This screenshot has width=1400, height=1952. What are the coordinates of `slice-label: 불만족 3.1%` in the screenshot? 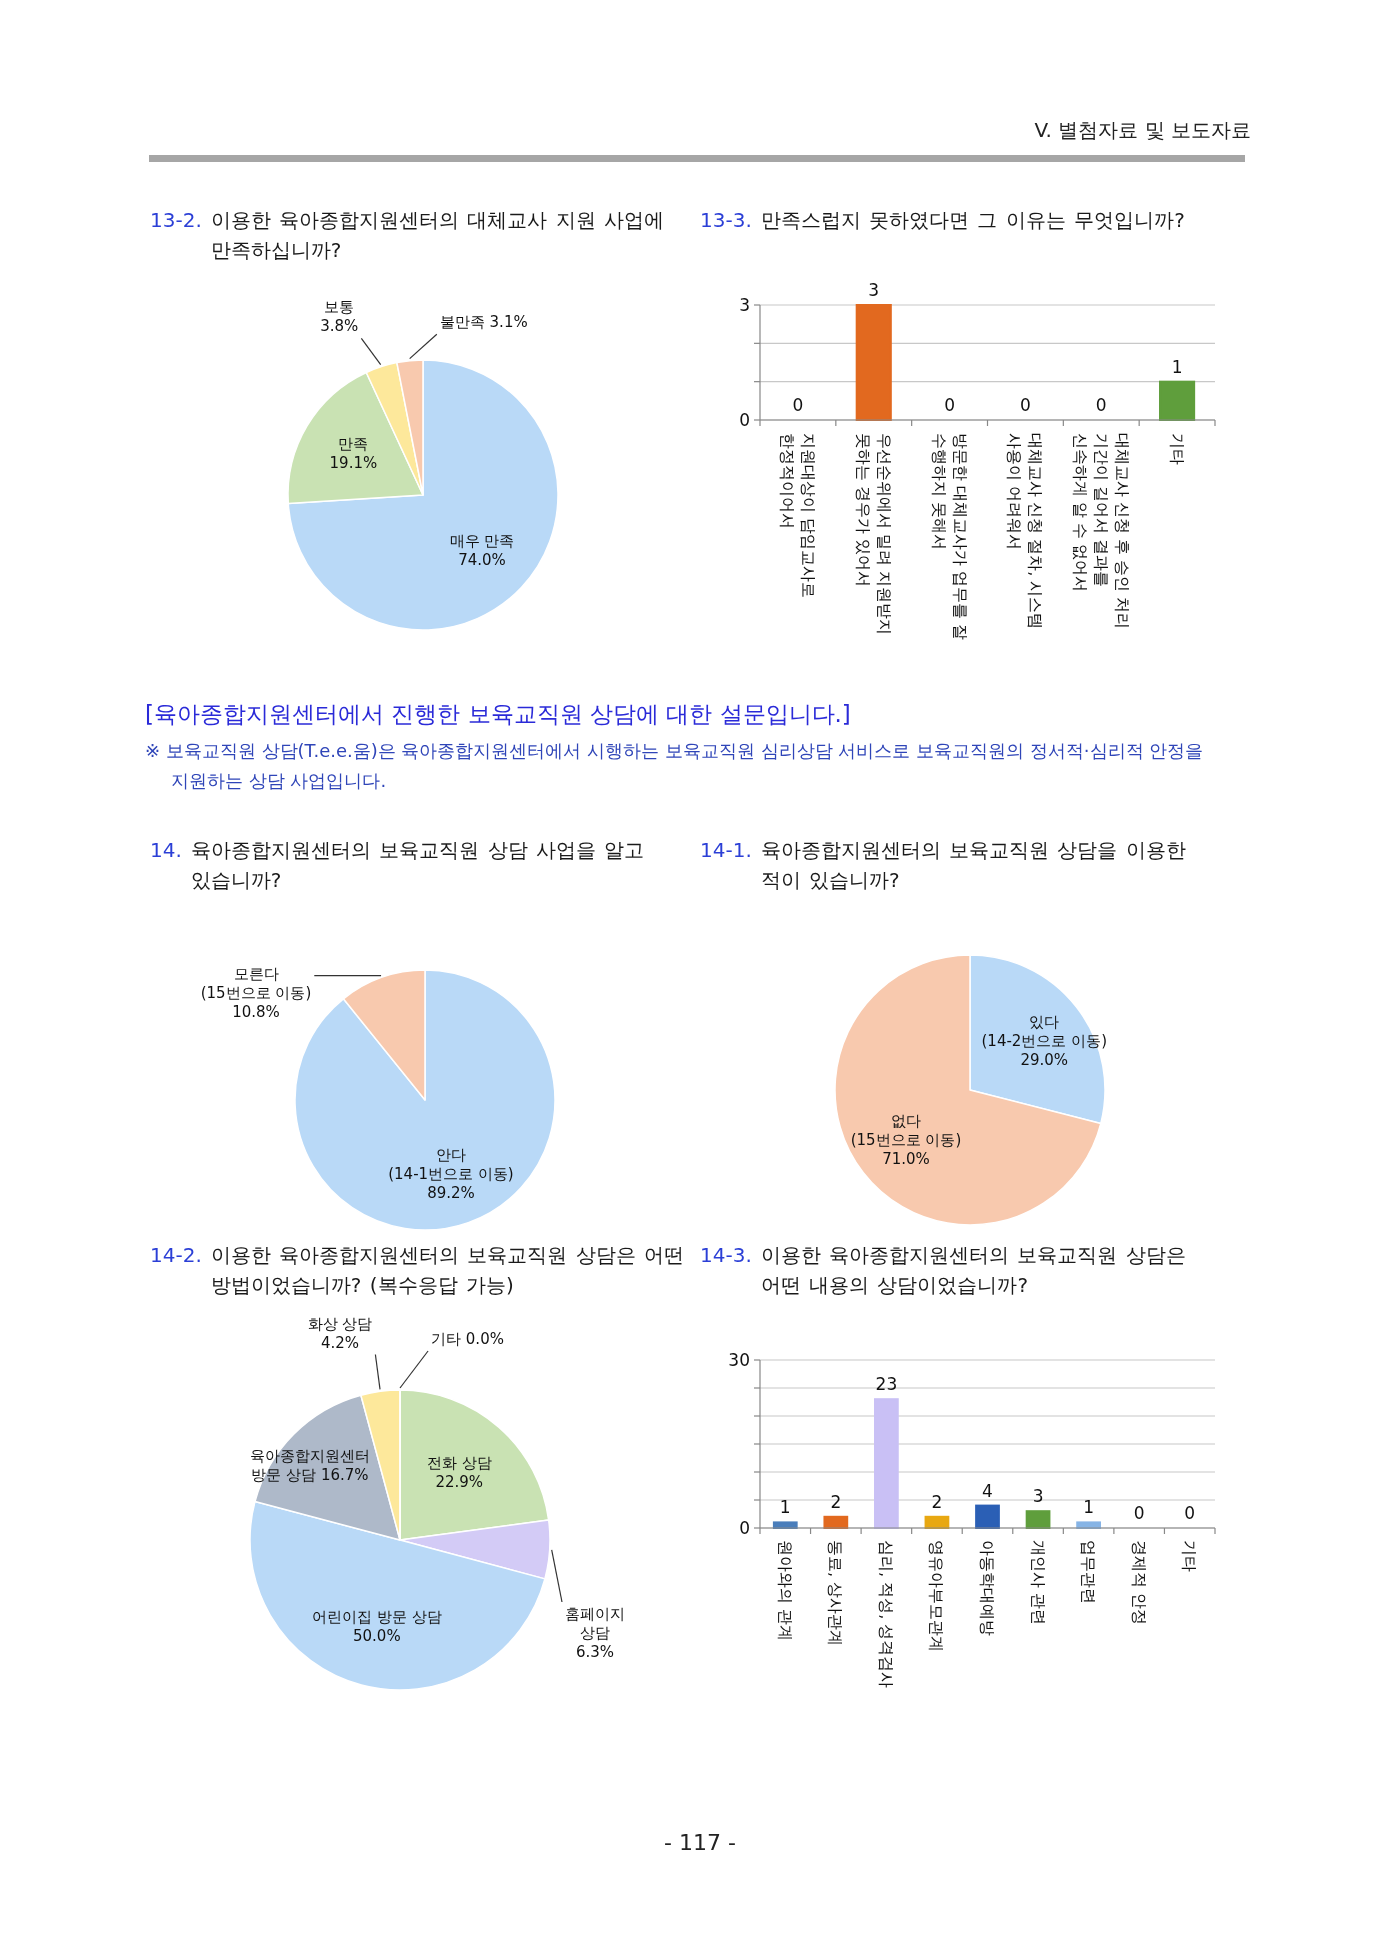 It's located at (483, 322).